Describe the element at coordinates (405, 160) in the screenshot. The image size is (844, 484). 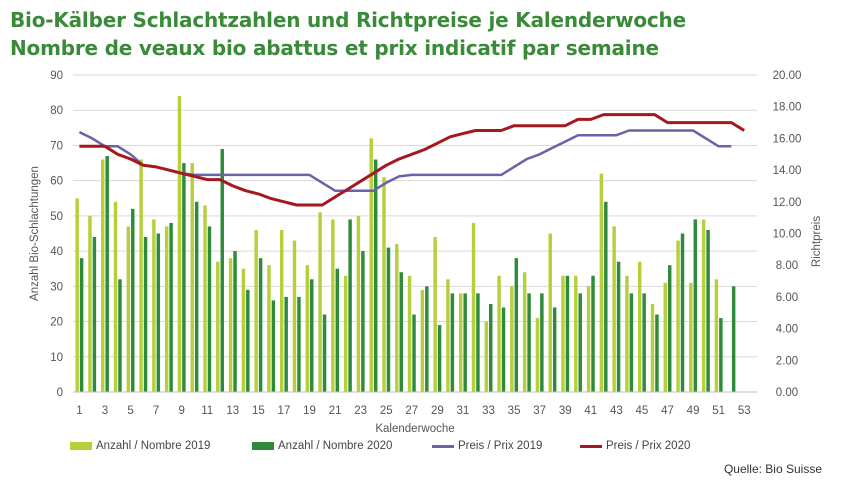
I see `line-price-2019` at that location.